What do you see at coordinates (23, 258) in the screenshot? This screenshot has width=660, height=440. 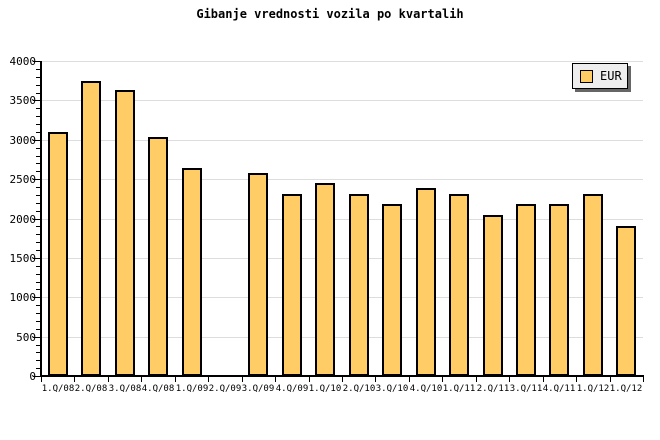 I see `y-tick-label: 1500` at bounding box center [23, 258].